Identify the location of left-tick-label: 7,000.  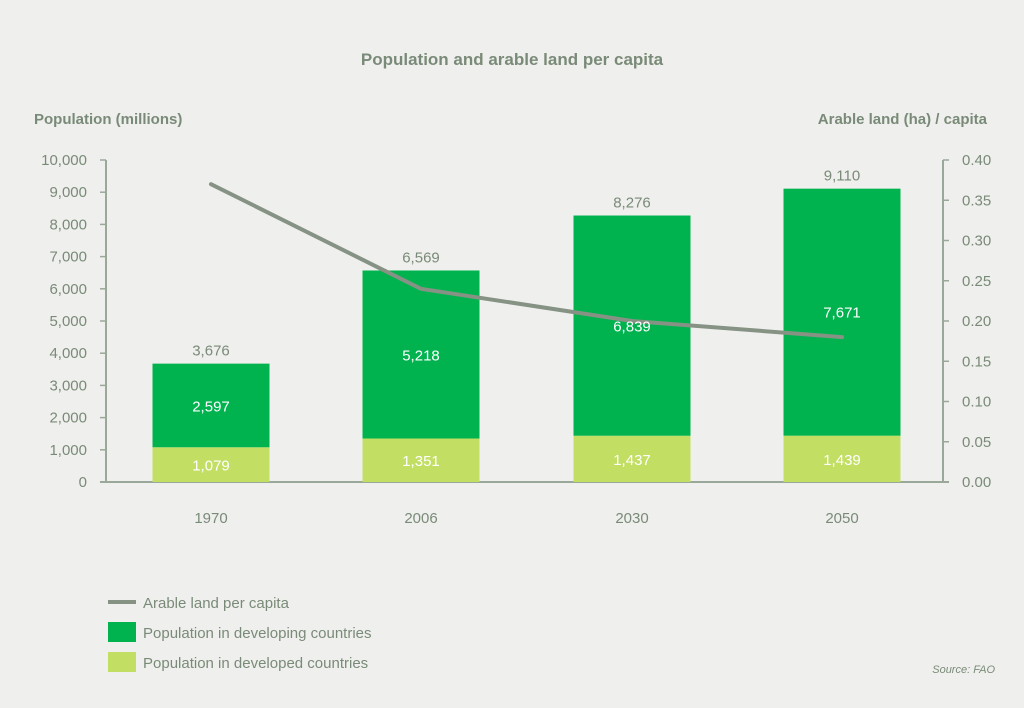
(68, 257).